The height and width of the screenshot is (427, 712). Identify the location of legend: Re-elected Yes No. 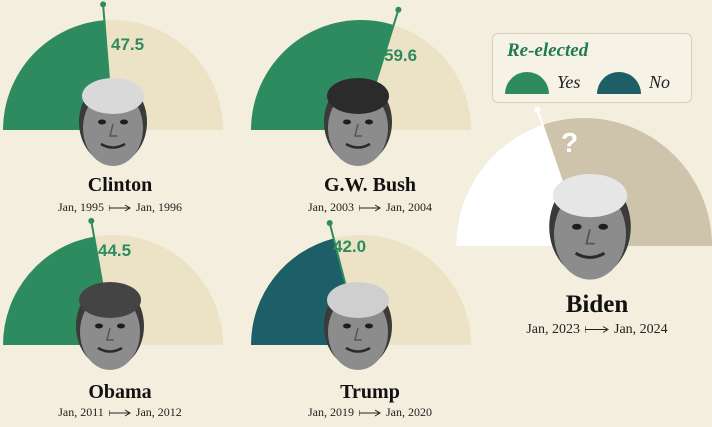
(592, 68).